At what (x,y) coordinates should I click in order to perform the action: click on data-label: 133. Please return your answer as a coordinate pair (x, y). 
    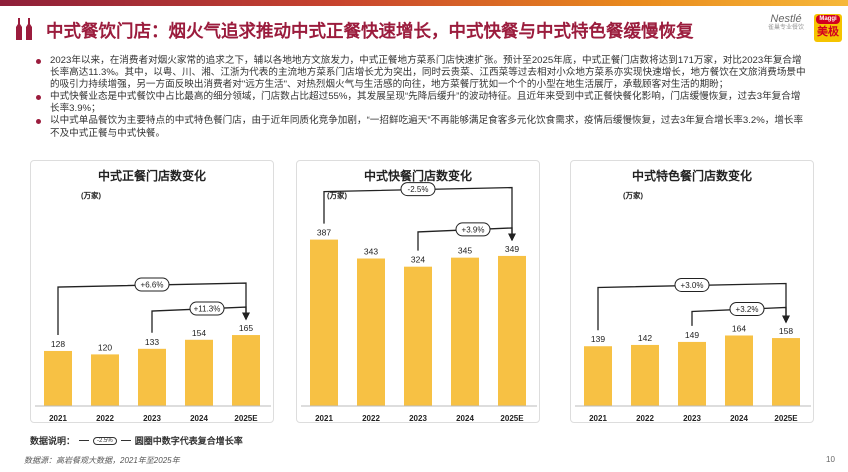
    Looking at the image, I should click on (152, 342).